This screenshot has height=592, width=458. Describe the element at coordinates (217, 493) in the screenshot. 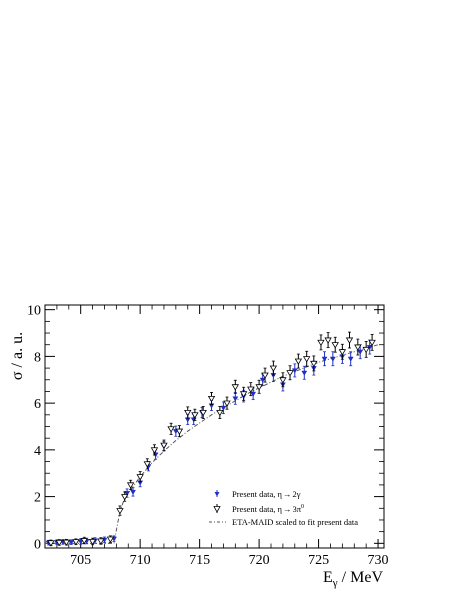

I see `legend-marker-eta-2gamma` at that location.